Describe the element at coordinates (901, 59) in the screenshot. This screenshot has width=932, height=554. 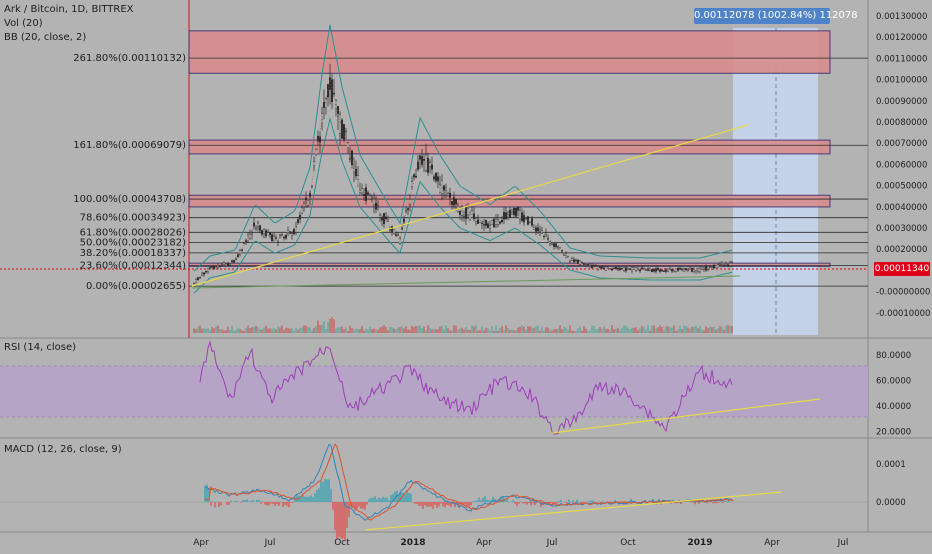
I see `price-tick-label: 0.00110000` at that location.